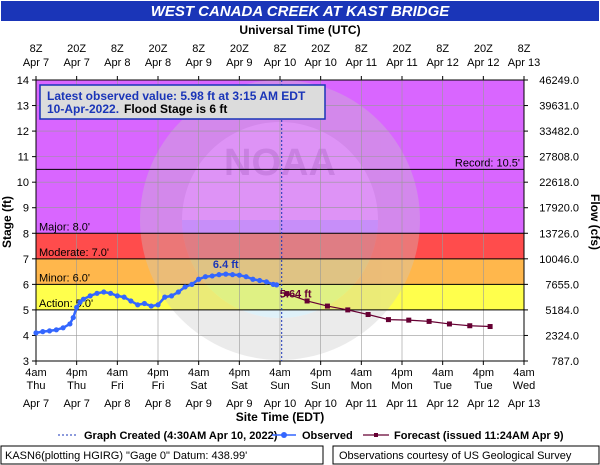  Describe the element at coordinates (64, 227) in the screenshot. I see `threshold-label-major: Major: 8.0'` at that location.